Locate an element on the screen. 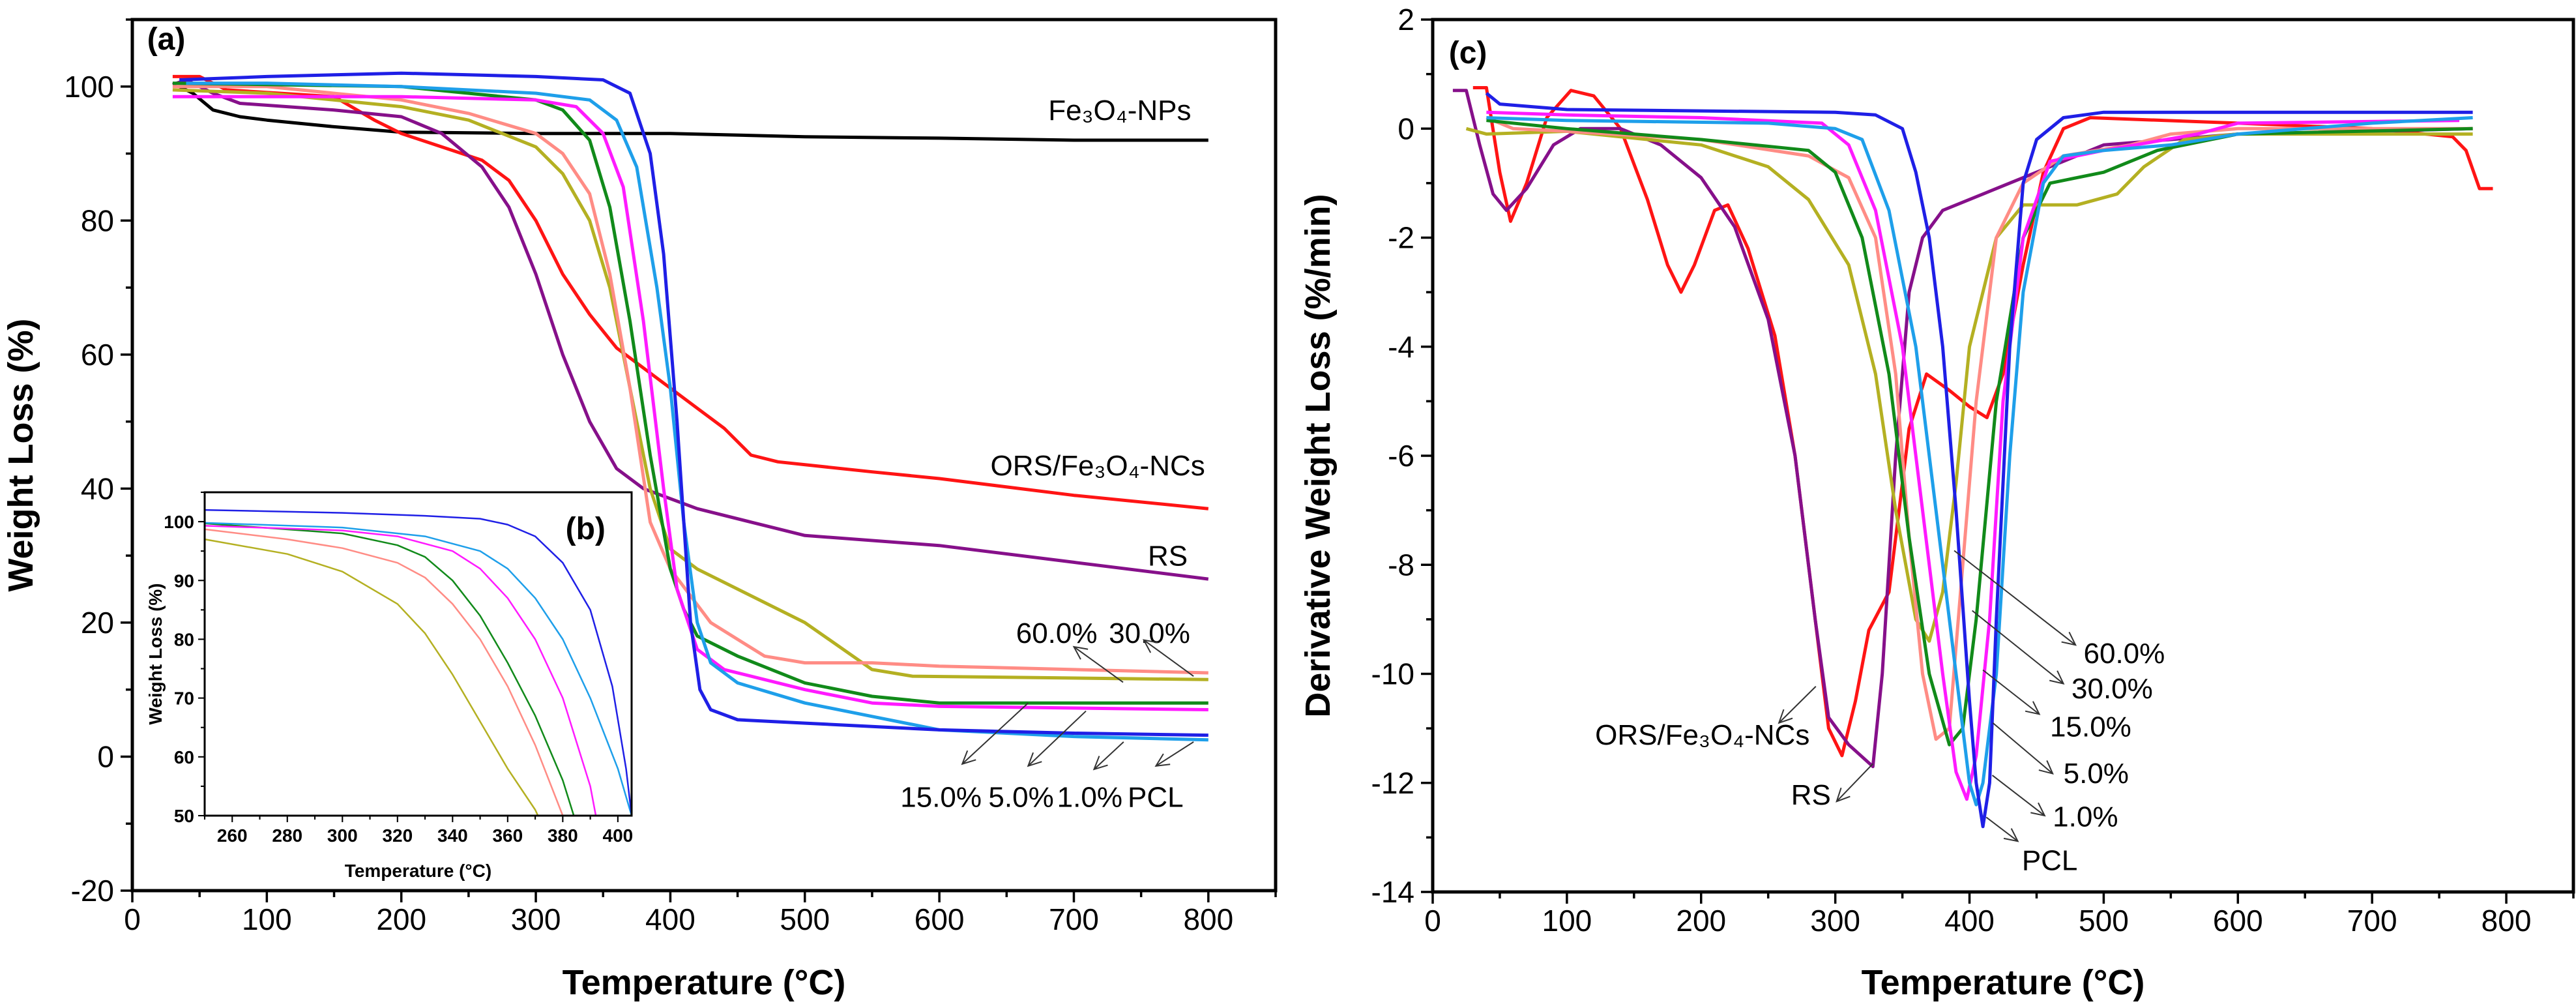 Image resolution: width=2576 pixels, height=1008 pixels. plot-frame is located at coordinates (418, 654).